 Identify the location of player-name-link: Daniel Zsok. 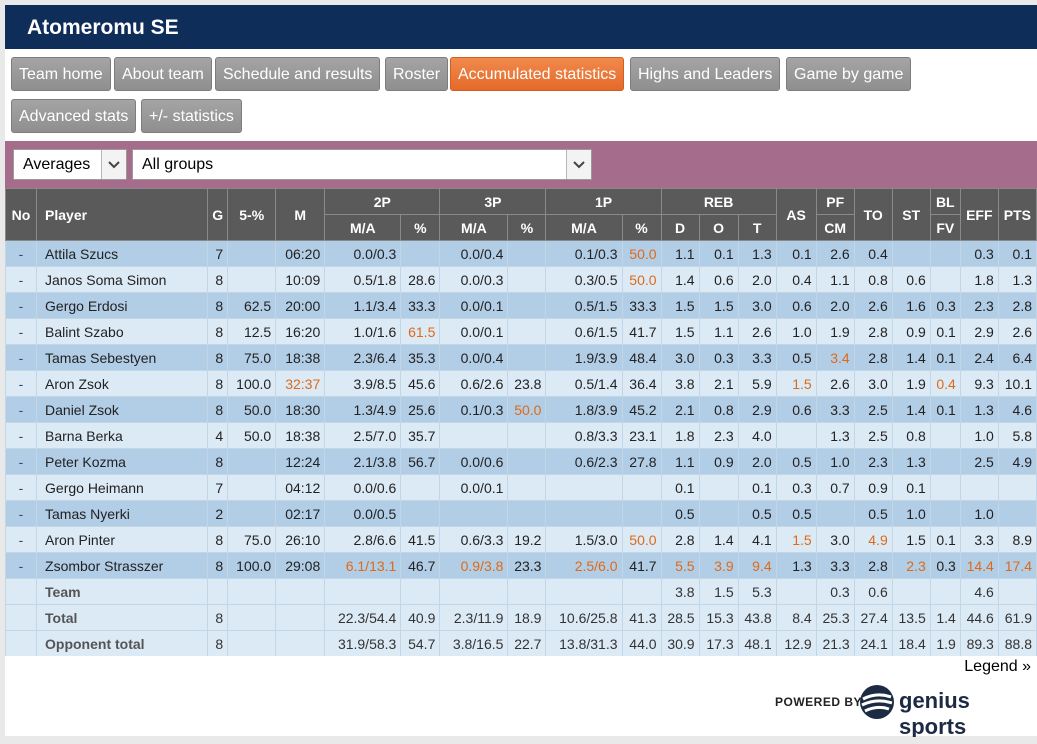
(122, 409).